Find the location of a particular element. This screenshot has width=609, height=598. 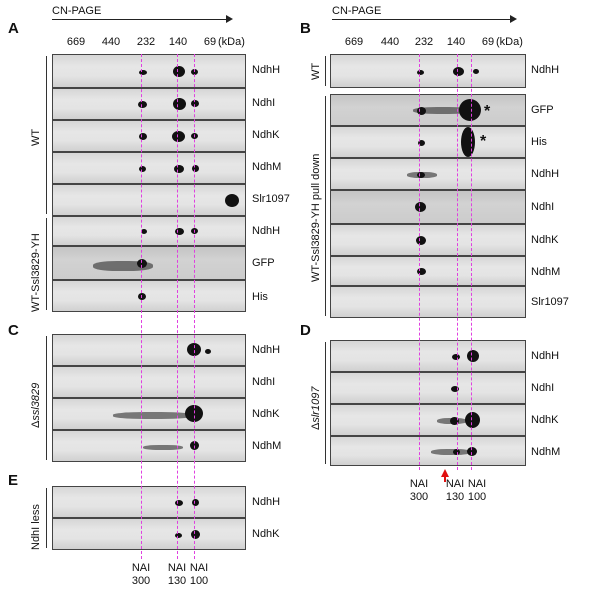

gene-label-a-ndhh: NdhH is located at coordinates (266, 70).